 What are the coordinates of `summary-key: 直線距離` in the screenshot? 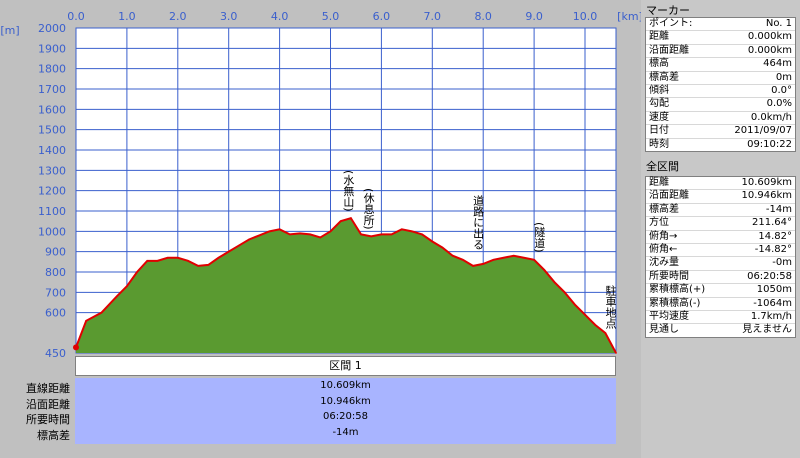 It's located at (48, 388).